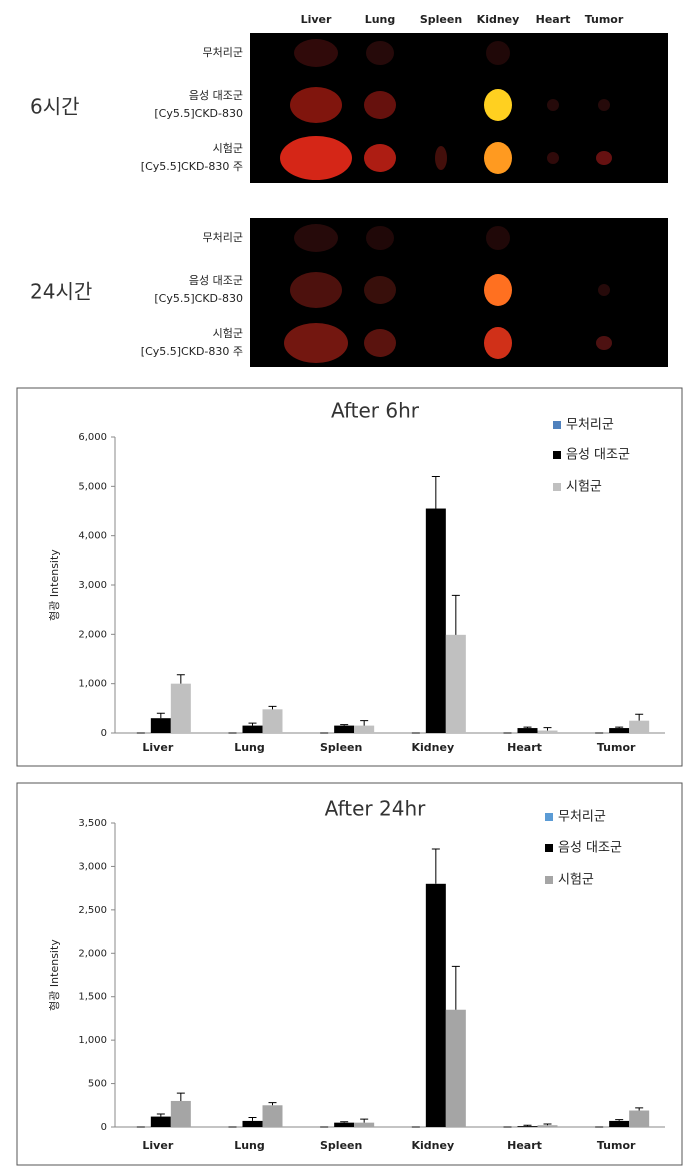  I want to click on y-tick-label: 6,000, so click(92, 437).